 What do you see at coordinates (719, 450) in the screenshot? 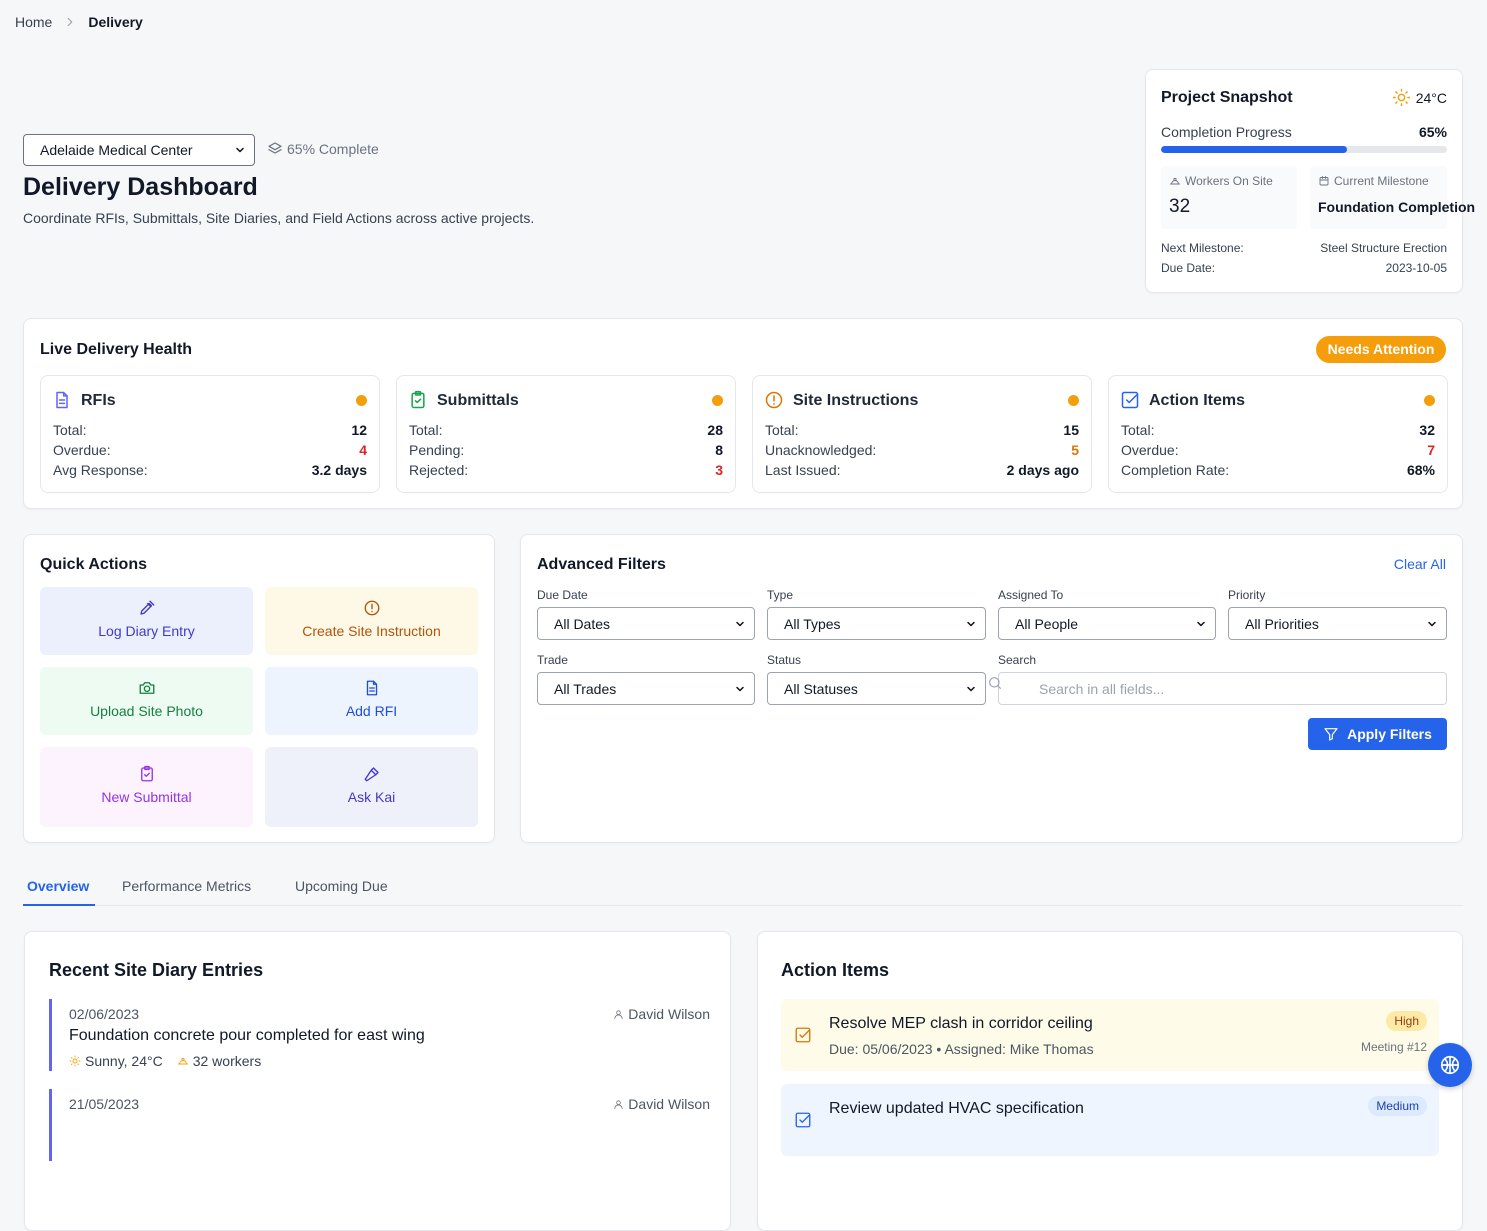
I see `metric-value: 8` at bounding box center [719, 450].